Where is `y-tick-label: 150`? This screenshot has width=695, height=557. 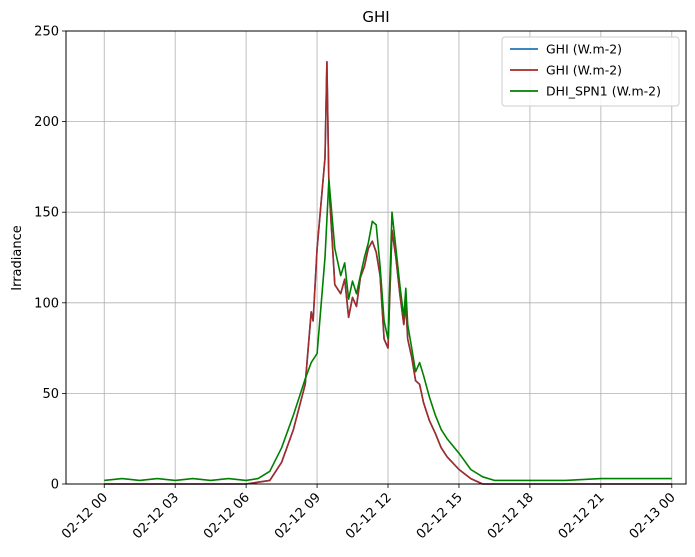
y-tick-label: 150 is located at coordinates (46, 213).